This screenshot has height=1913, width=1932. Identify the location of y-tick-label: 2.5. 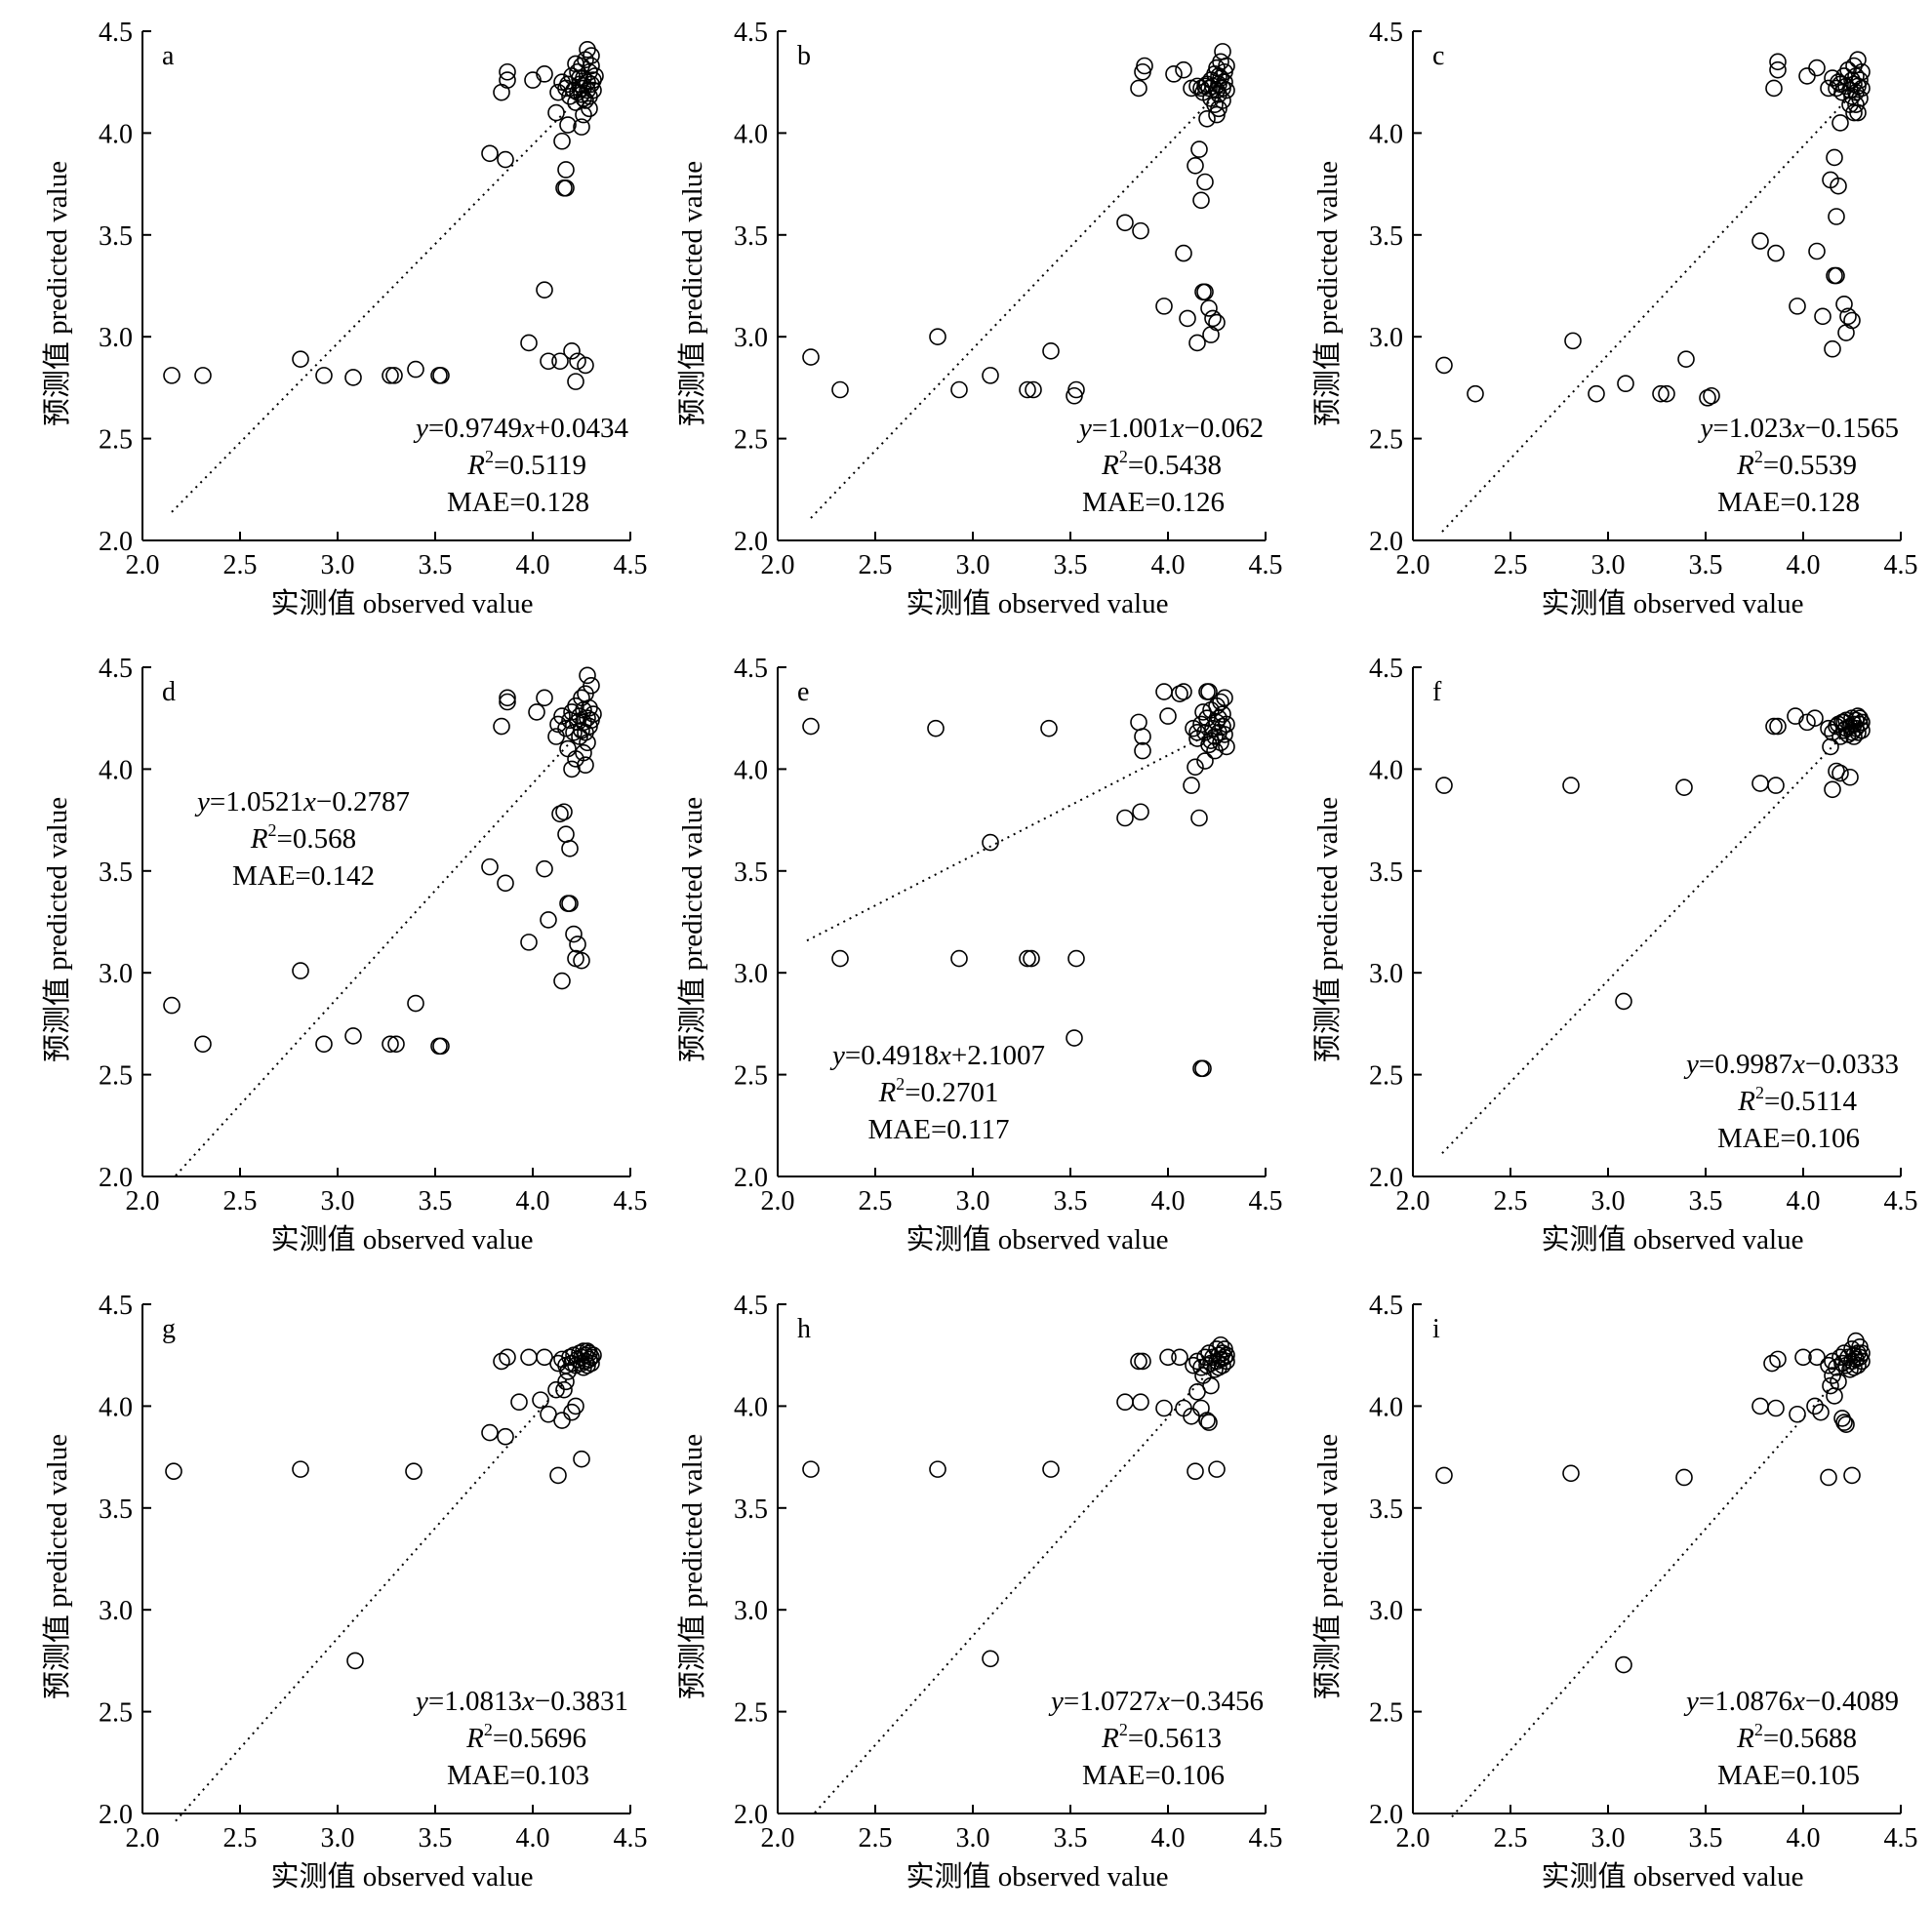
(1386, 1714).